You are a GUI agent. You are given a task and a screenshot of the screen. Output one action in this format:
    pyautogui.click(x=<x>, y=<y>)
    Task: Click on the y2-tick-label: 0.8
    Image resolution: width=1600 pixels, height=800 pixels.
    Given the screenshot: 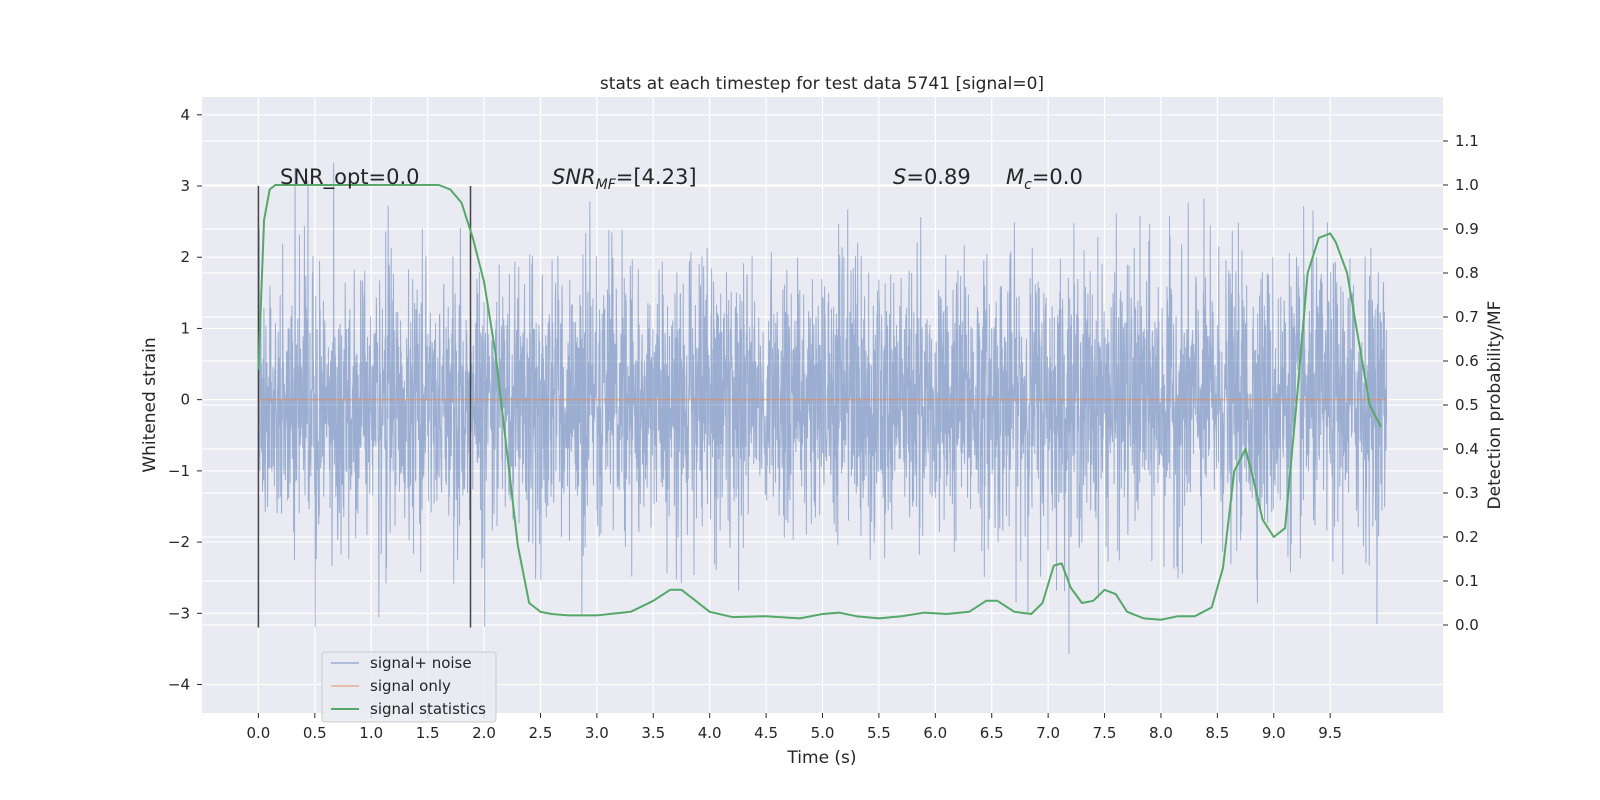 What is the action you would take?
    pyautogui.click(x=1467, y=273)
    